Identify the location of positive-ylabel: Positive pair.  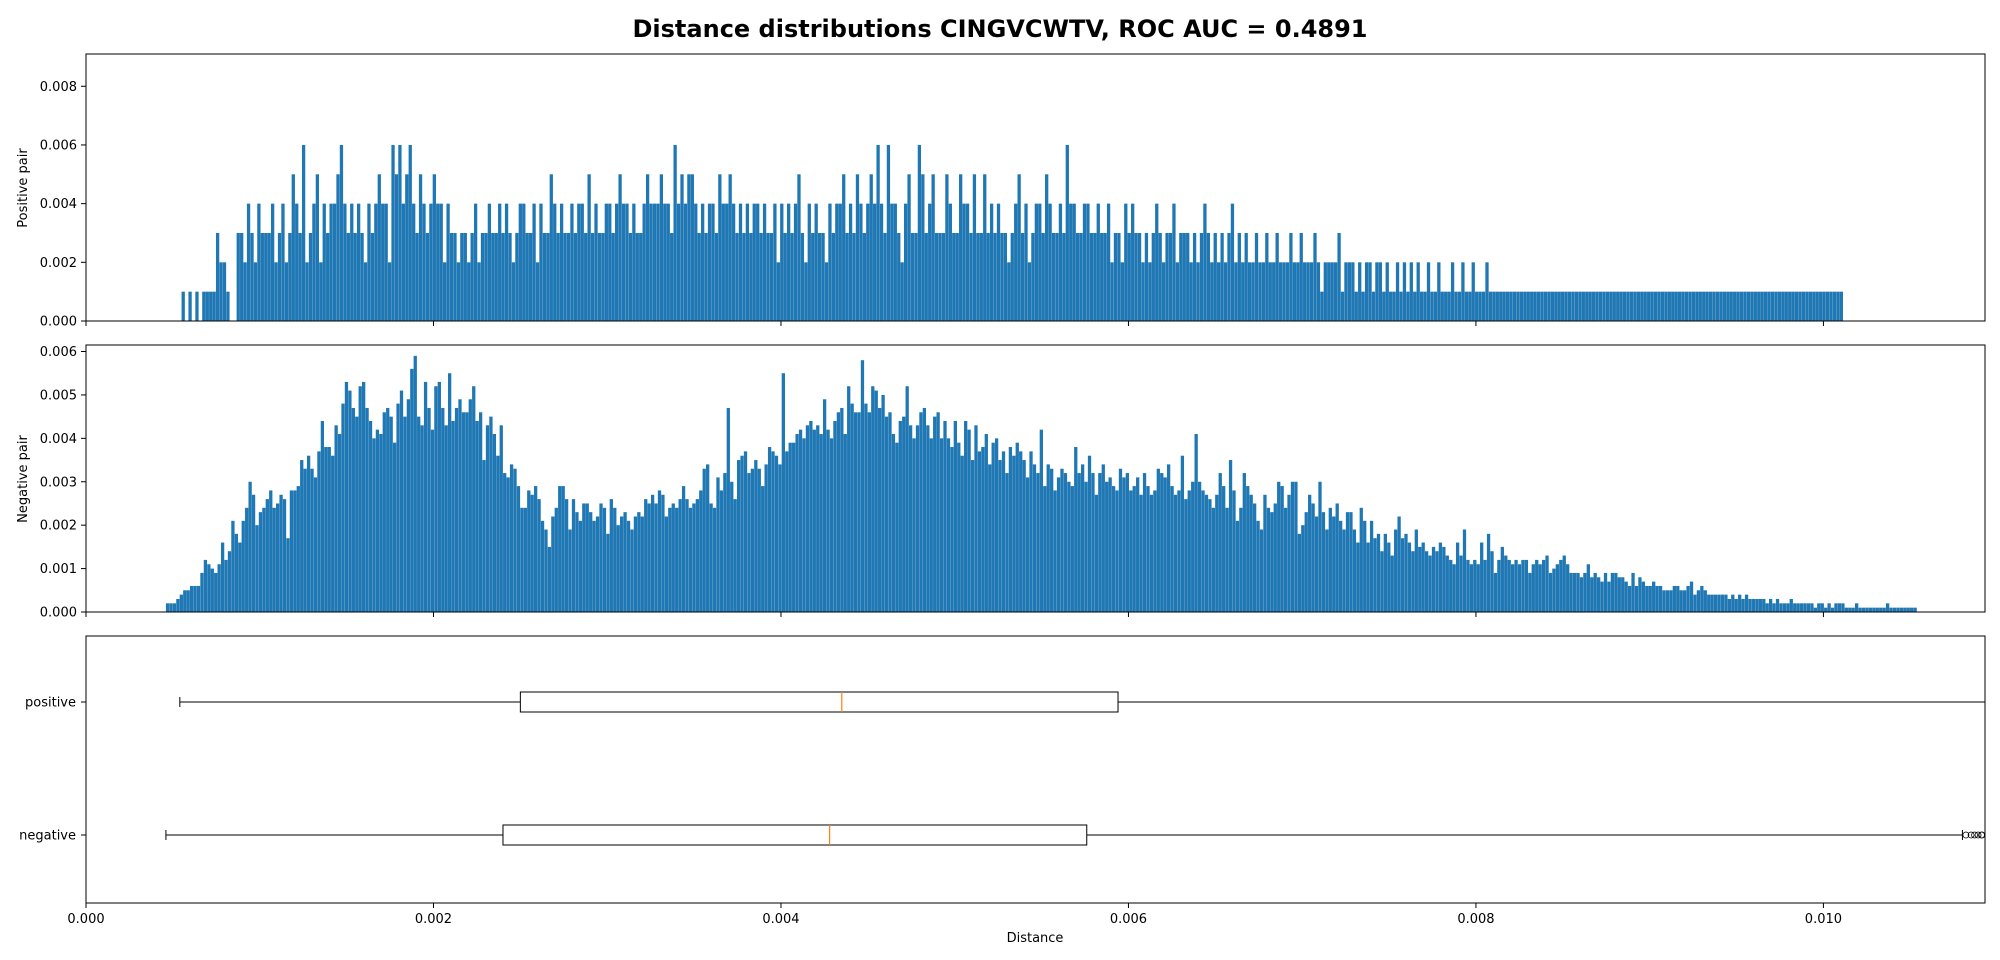
(23, 188).